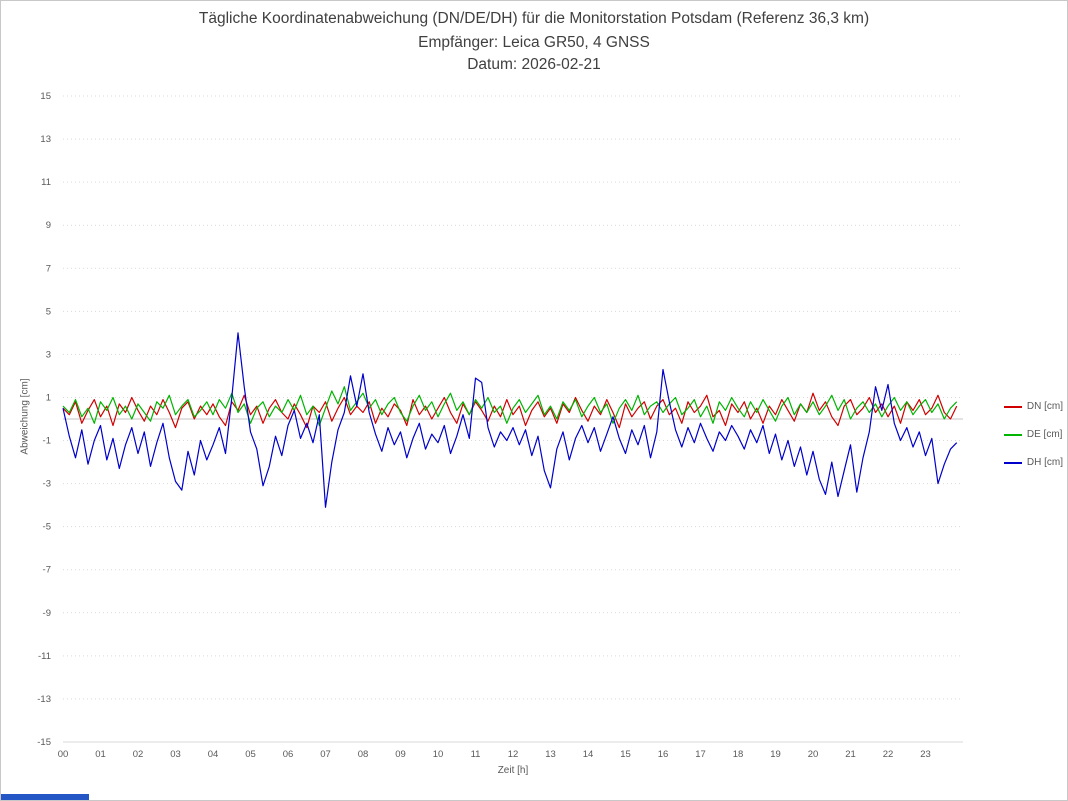 Image resolution: width=1068 pixels, height=801 pixels. What do you see at coordinates (738, 754) in the screenshot?
I see `svg-text: 18` at bounding box center [738, 754].